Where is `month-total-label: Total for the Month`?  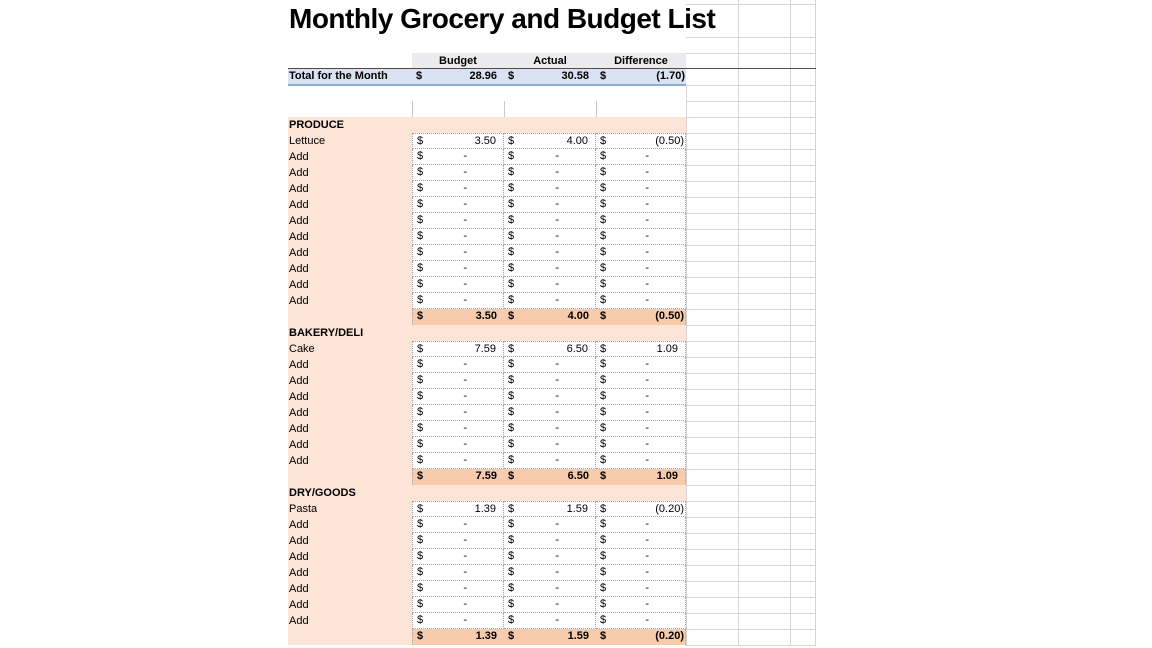 month-total-label: Total for the Month is located at coordinates (338, 76).